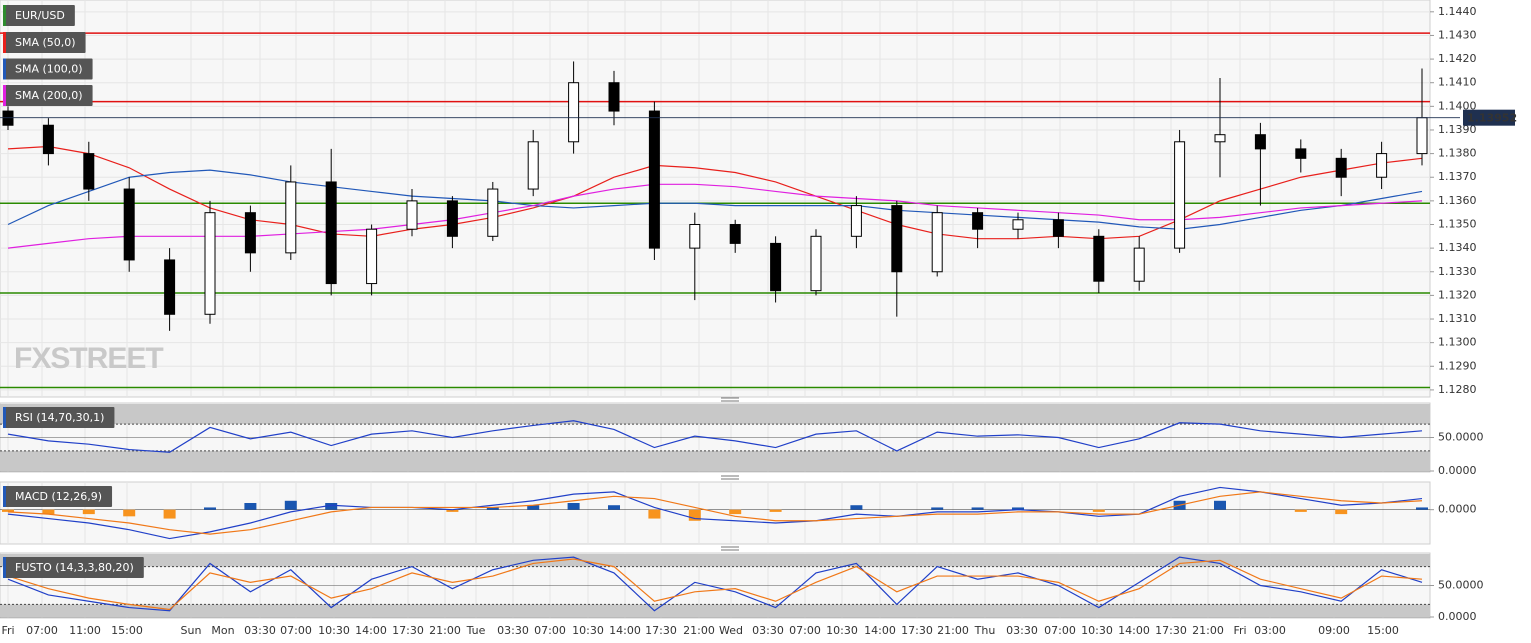 The height and width of the screenshot is (643, 1531). Describe the element at coordinates (1457, 247) in the screenshot. I see `y-tick-label: 1.1340` at that location.